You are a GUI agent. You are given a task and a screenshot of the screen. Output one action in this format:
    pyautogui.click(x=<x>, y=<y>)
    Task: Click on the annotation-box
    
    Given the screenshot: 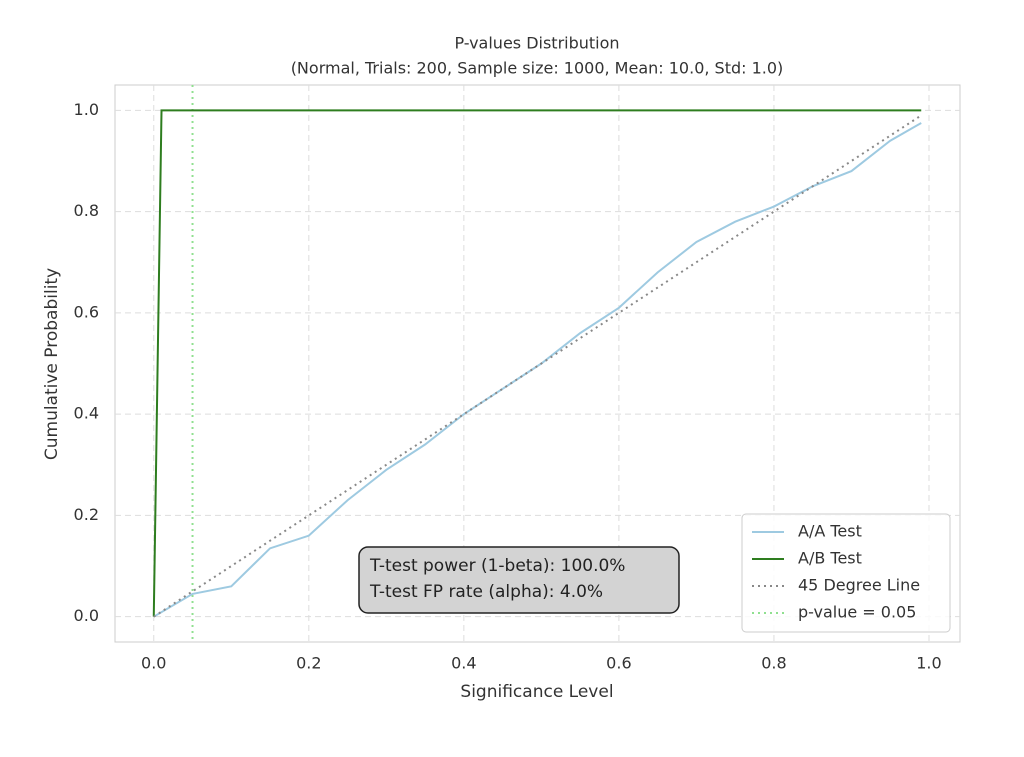 What is the action you would take?
    pyautogui.click(x=519, y=580)
    